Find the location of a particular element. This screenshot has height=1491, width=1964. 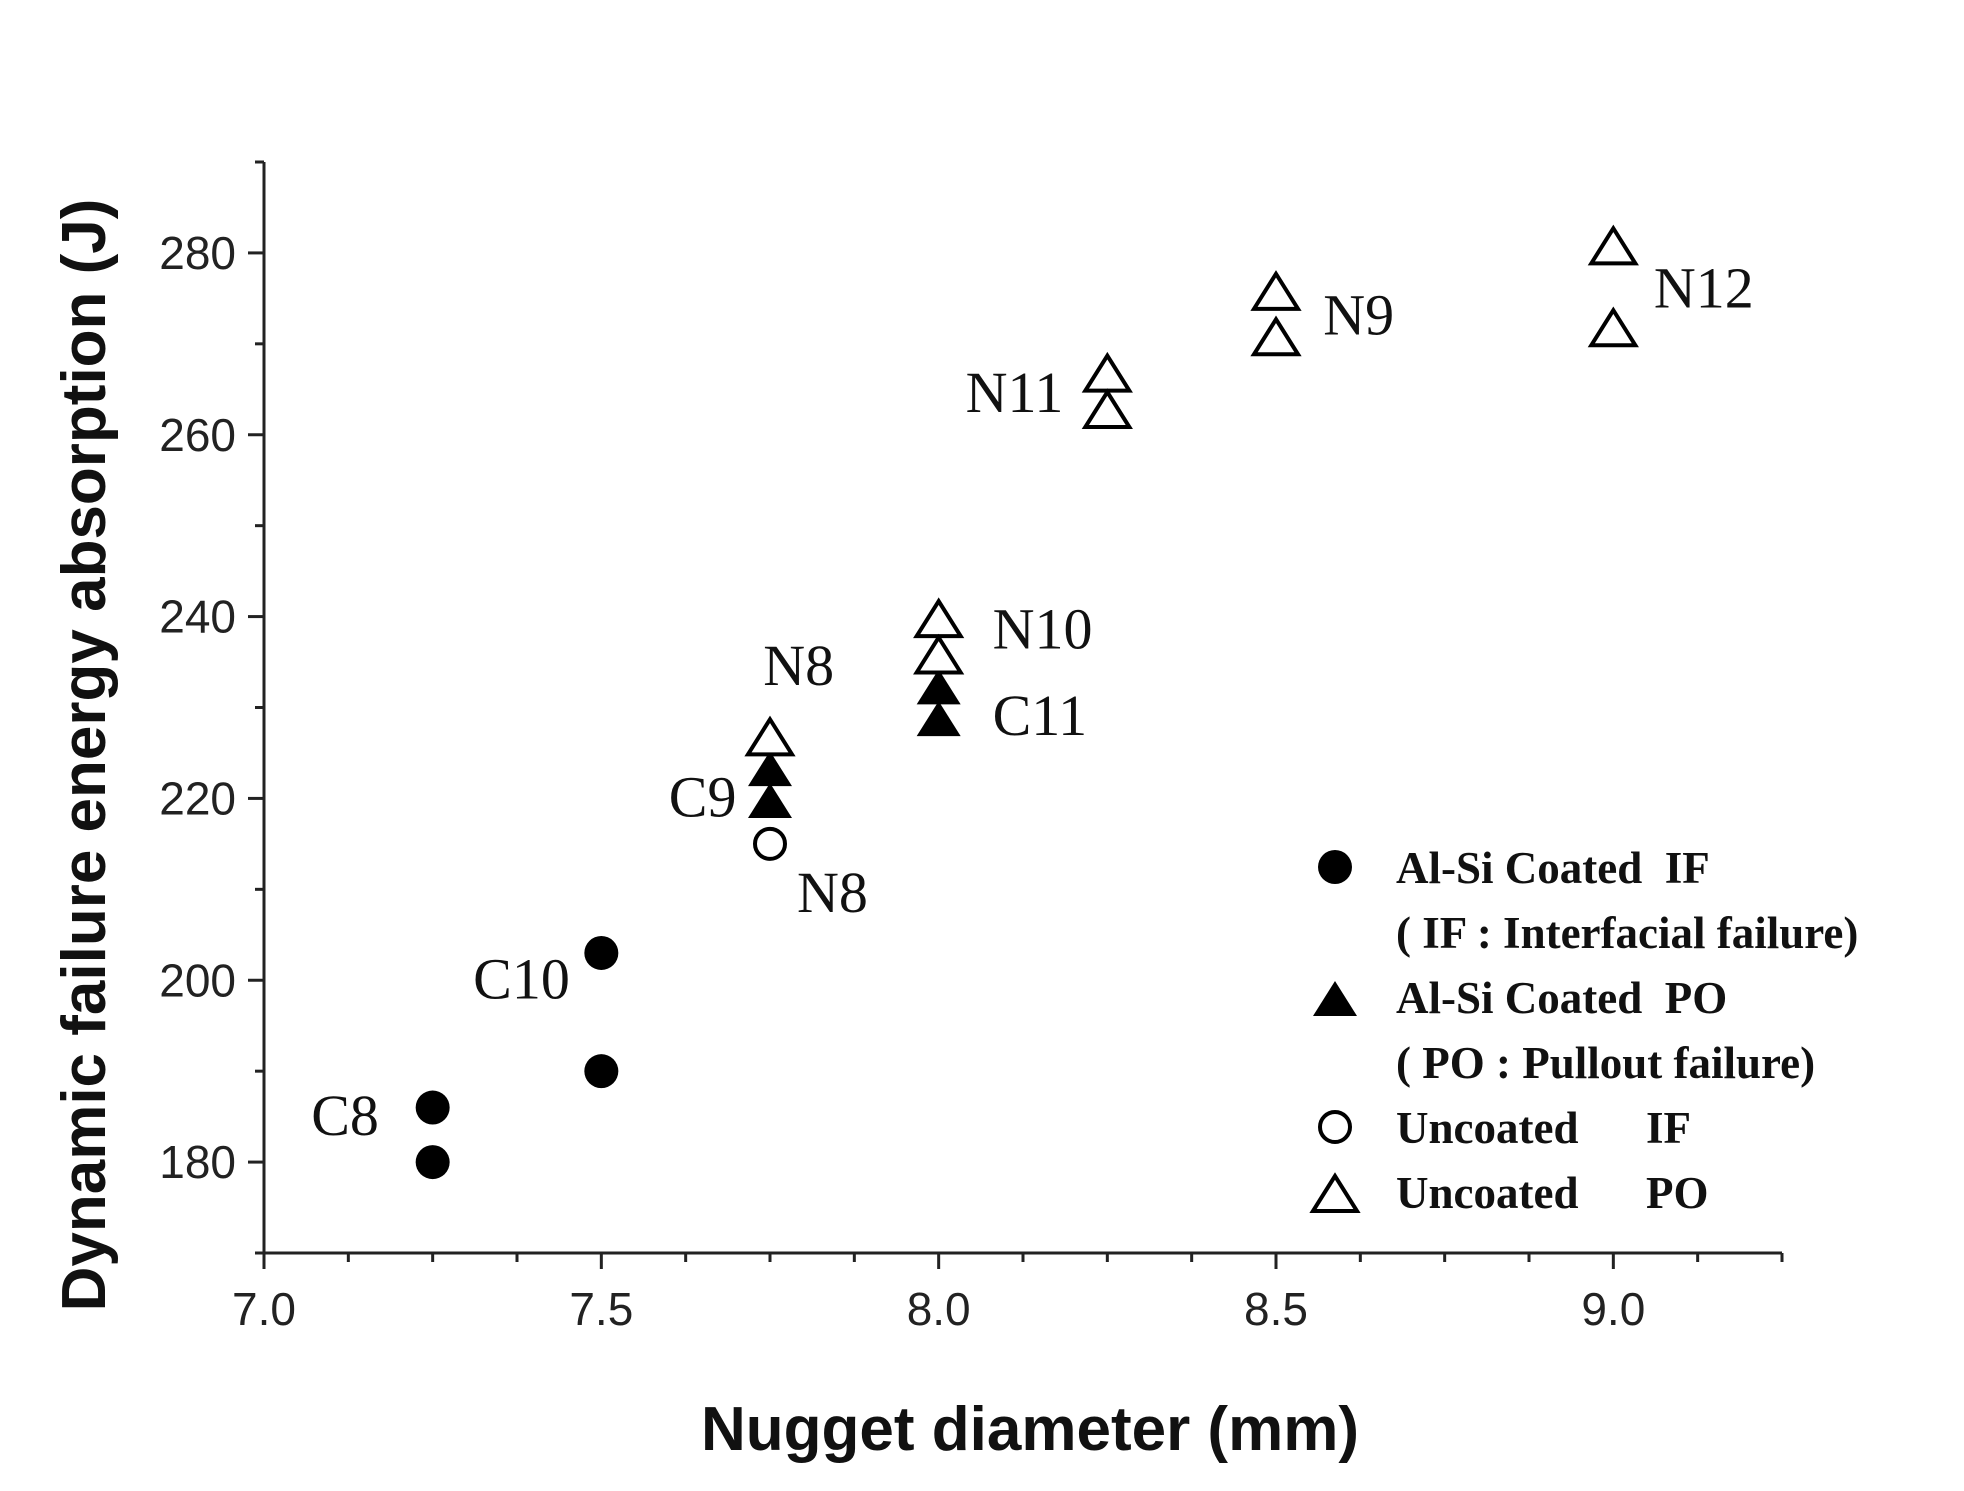

series-triangle-filled is located at coordinates (854, 743).